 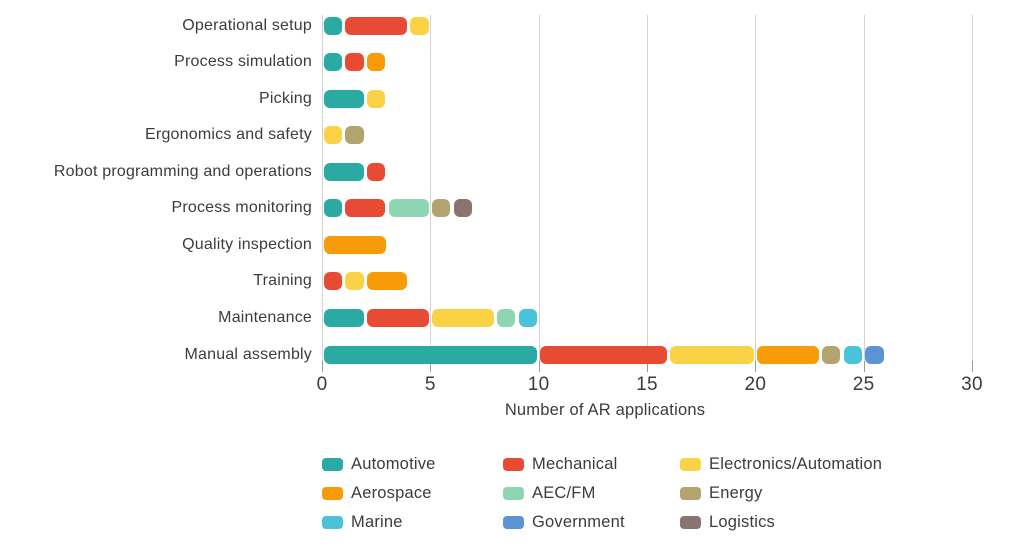 What do you see at coordinates (972, 384) in the screenshot?
I see `x-tick-label: 30` at bounding box center [972, 384].